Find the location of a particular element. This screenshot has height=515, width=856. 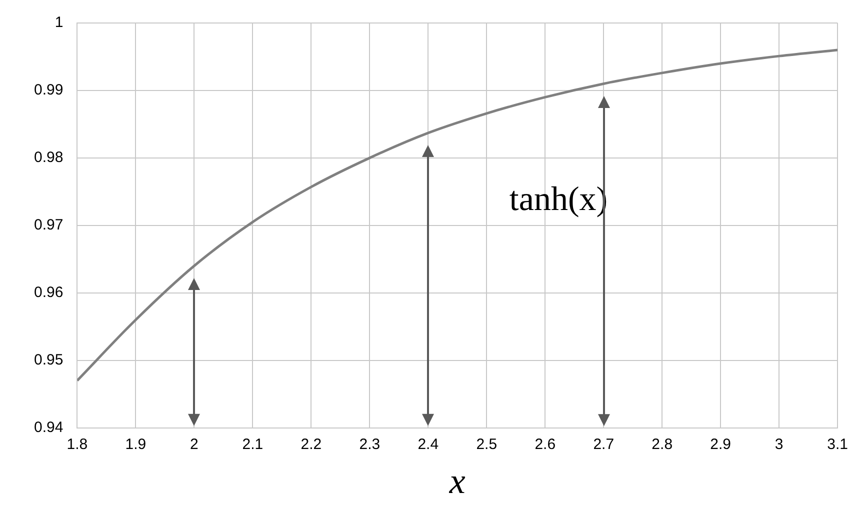

x-axis-title: x is located at coordinates (457, 480).